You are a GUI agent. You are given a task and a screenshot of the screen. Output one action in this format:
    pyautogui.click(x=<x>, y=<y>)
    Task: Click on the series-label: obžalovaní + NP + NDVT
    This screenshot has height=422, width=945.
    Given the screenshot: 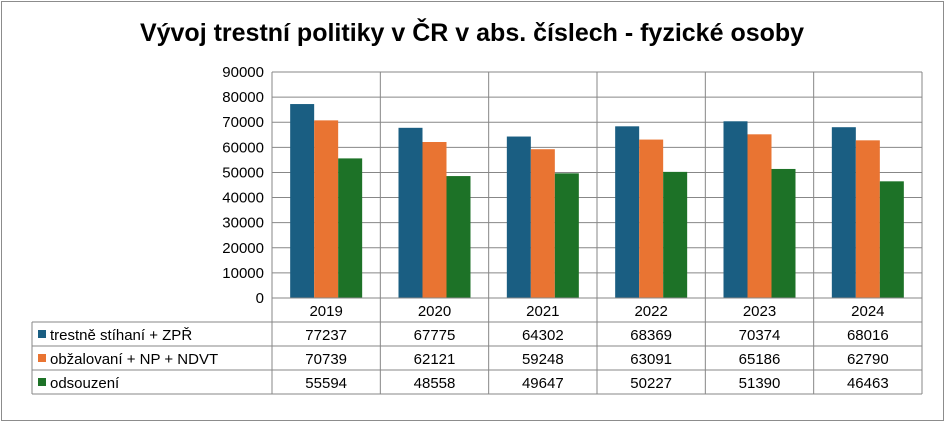 What is the action you would take?
    pyautogui.click(x=134, y=359)
    